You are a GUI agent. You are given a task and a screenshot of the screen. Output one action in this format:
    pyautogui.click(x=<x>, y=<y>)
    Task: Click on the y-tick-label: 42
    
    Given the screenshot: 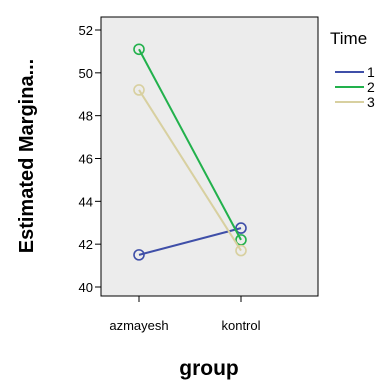 What is the action you would take?
    pyautogui.click(x=86, y=244)
    